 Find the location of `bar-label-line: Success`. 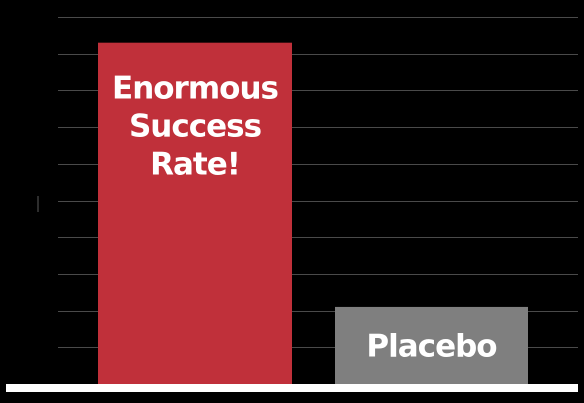

bar-label-line: Success is located at coordinates (195, 127).